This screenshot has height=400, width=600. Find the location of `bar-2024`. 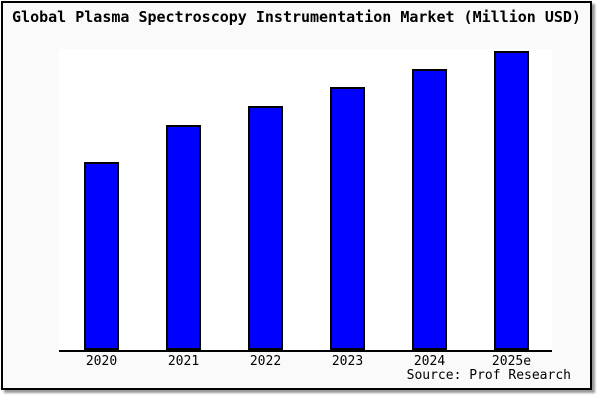

bar-2024 is located at coordinates (429, 209).